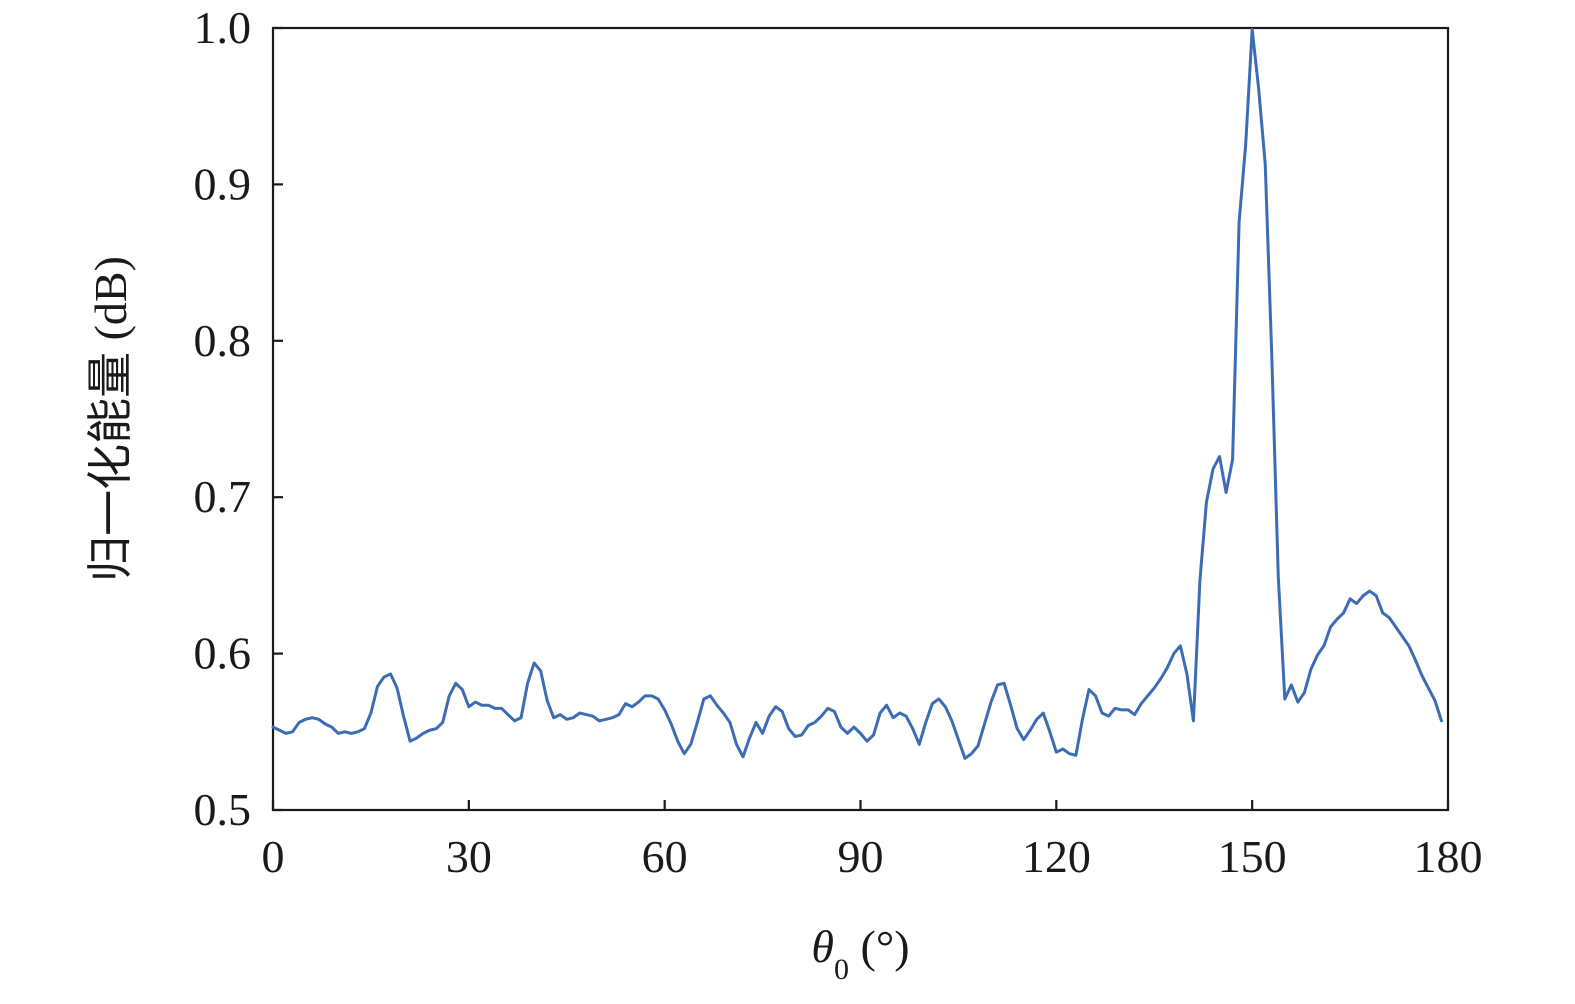 Image resolution: width=1575 pixels, height=1004 pixels. I want to click on y-axis-title: 归一化能量 (dB), so click(110, 419).